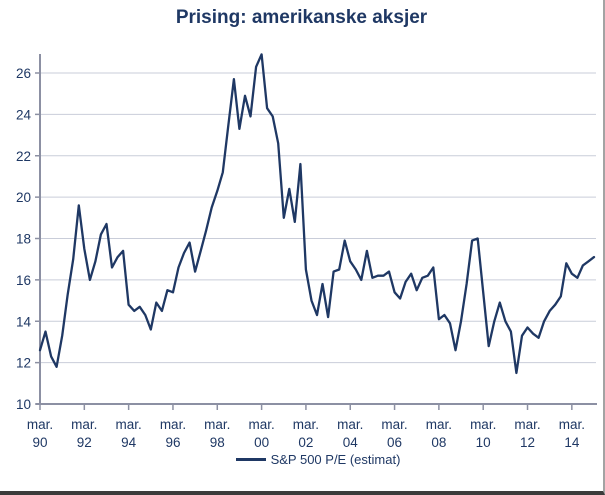 The height and width of the screenshot is (495, 605). What do you see at coordinates (527, 442) in the screenshot?
I see `x-tick-label-year: 12` at bounding box center [527, 442].